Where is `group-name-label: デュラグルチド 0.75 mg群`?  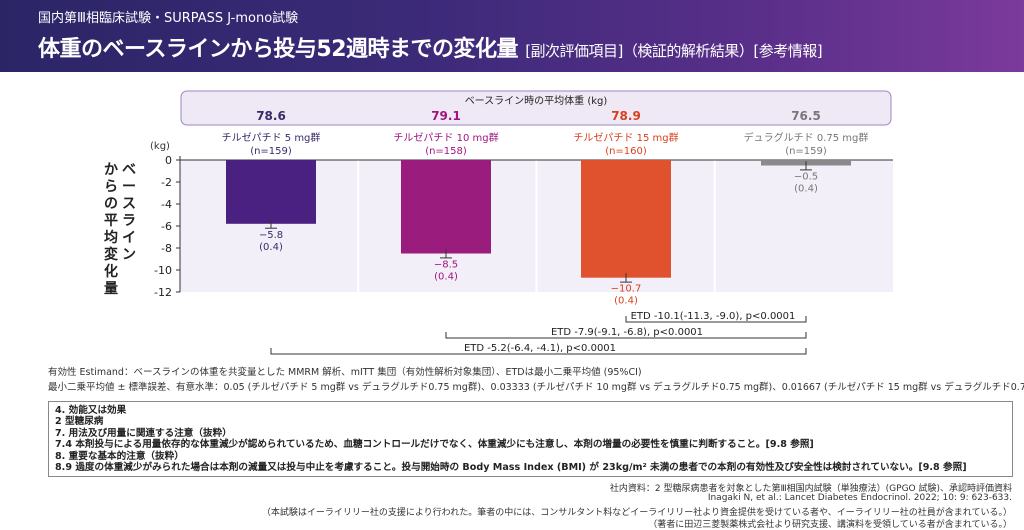
group-name-label: デュラグルチド 0.75 mg群 is located at coordinates (806, 137).